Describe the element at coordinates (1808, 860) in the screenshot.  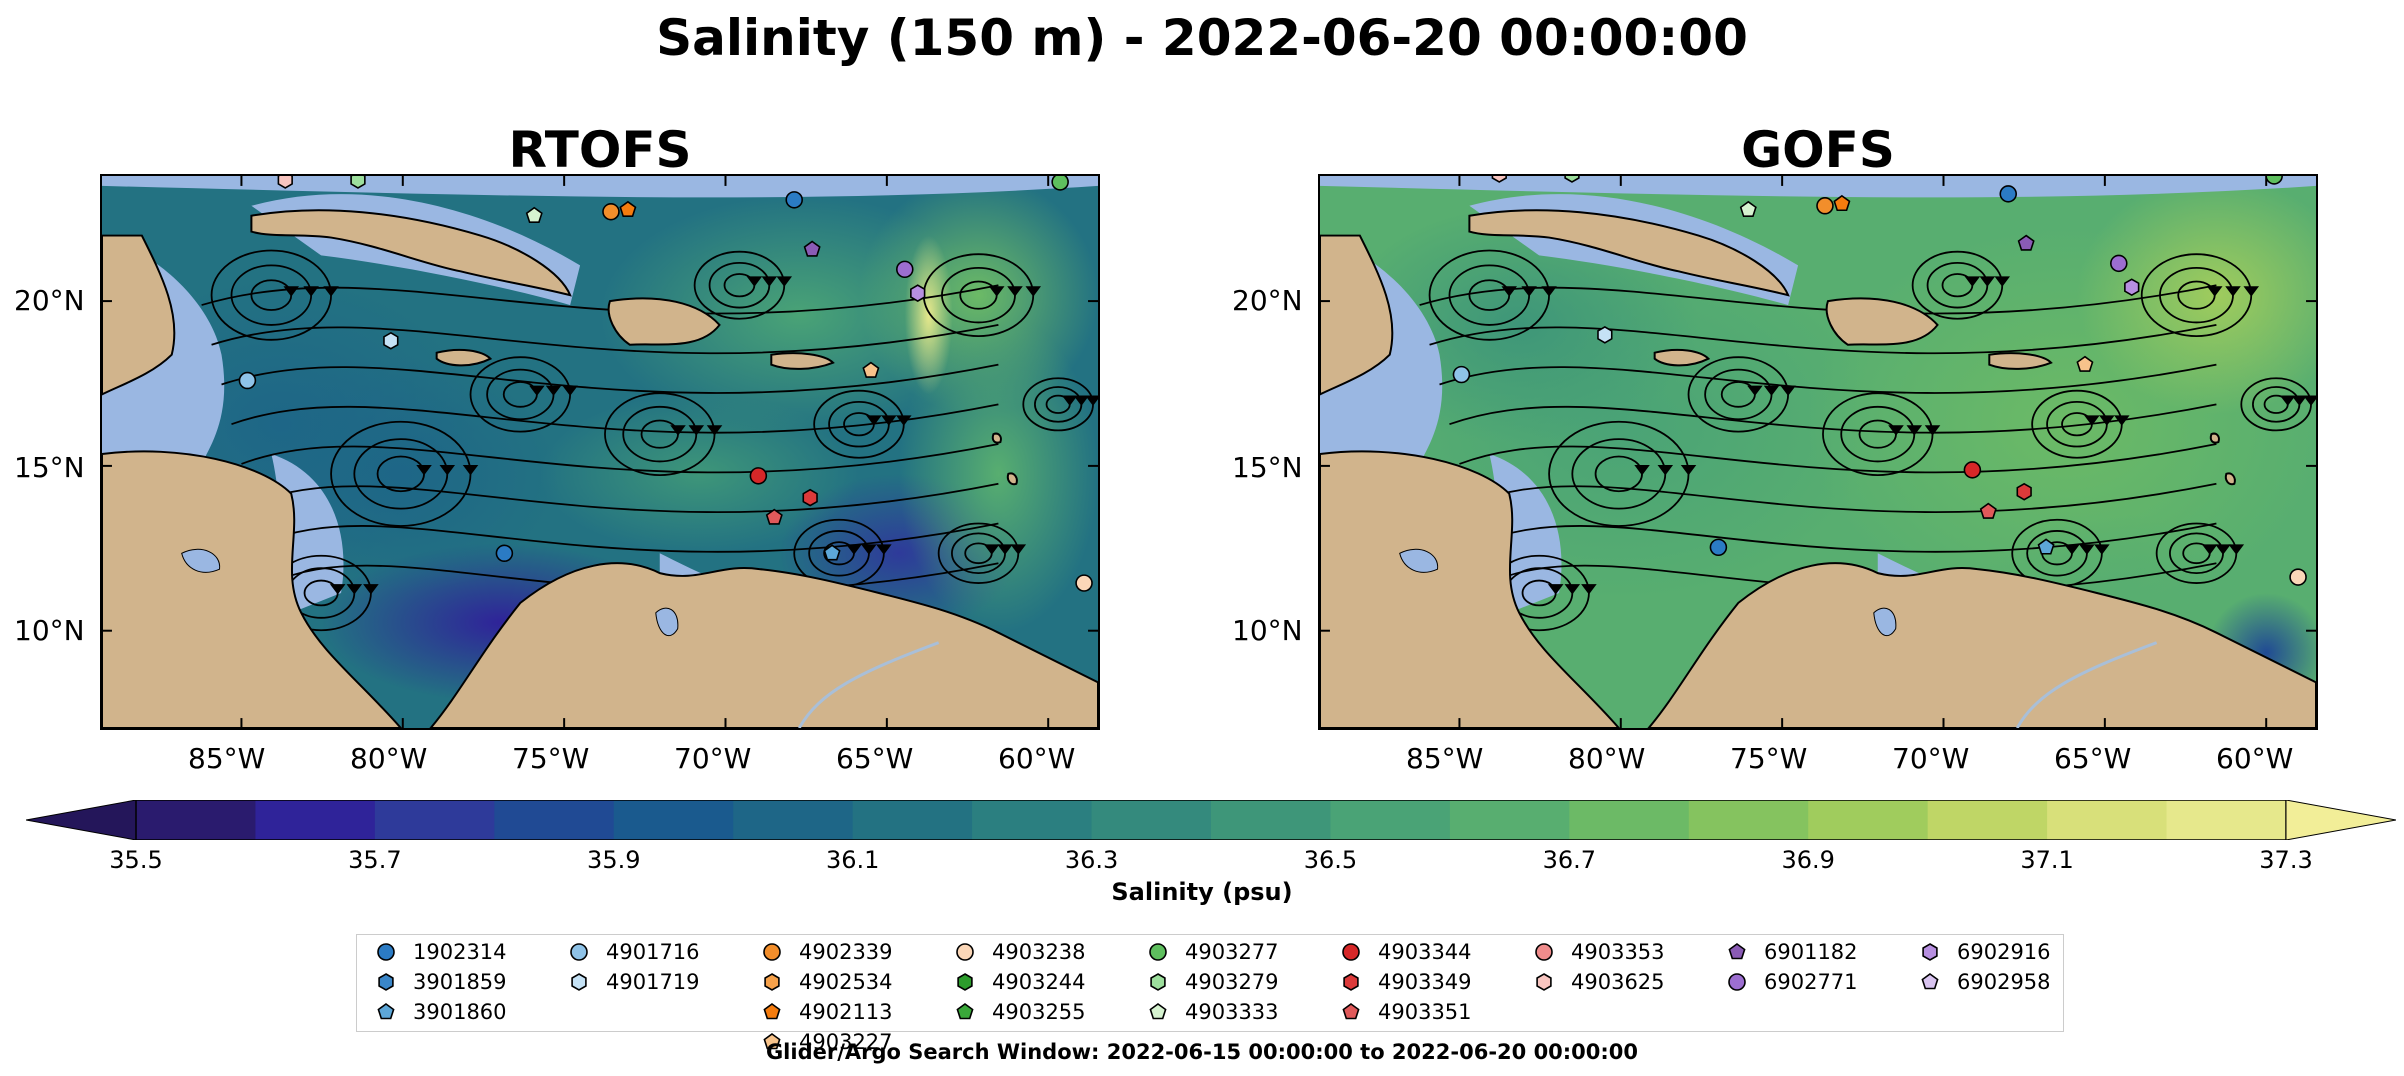
I see `colorbar-tick-label: 36.9` at that location.